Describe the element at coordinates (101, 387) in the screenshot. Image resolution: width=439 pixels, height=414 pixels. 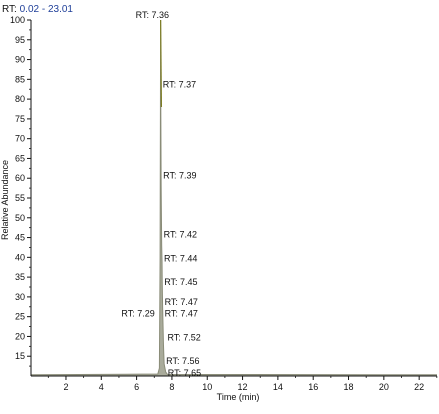
I see `x-tick-label: 4` at that location.